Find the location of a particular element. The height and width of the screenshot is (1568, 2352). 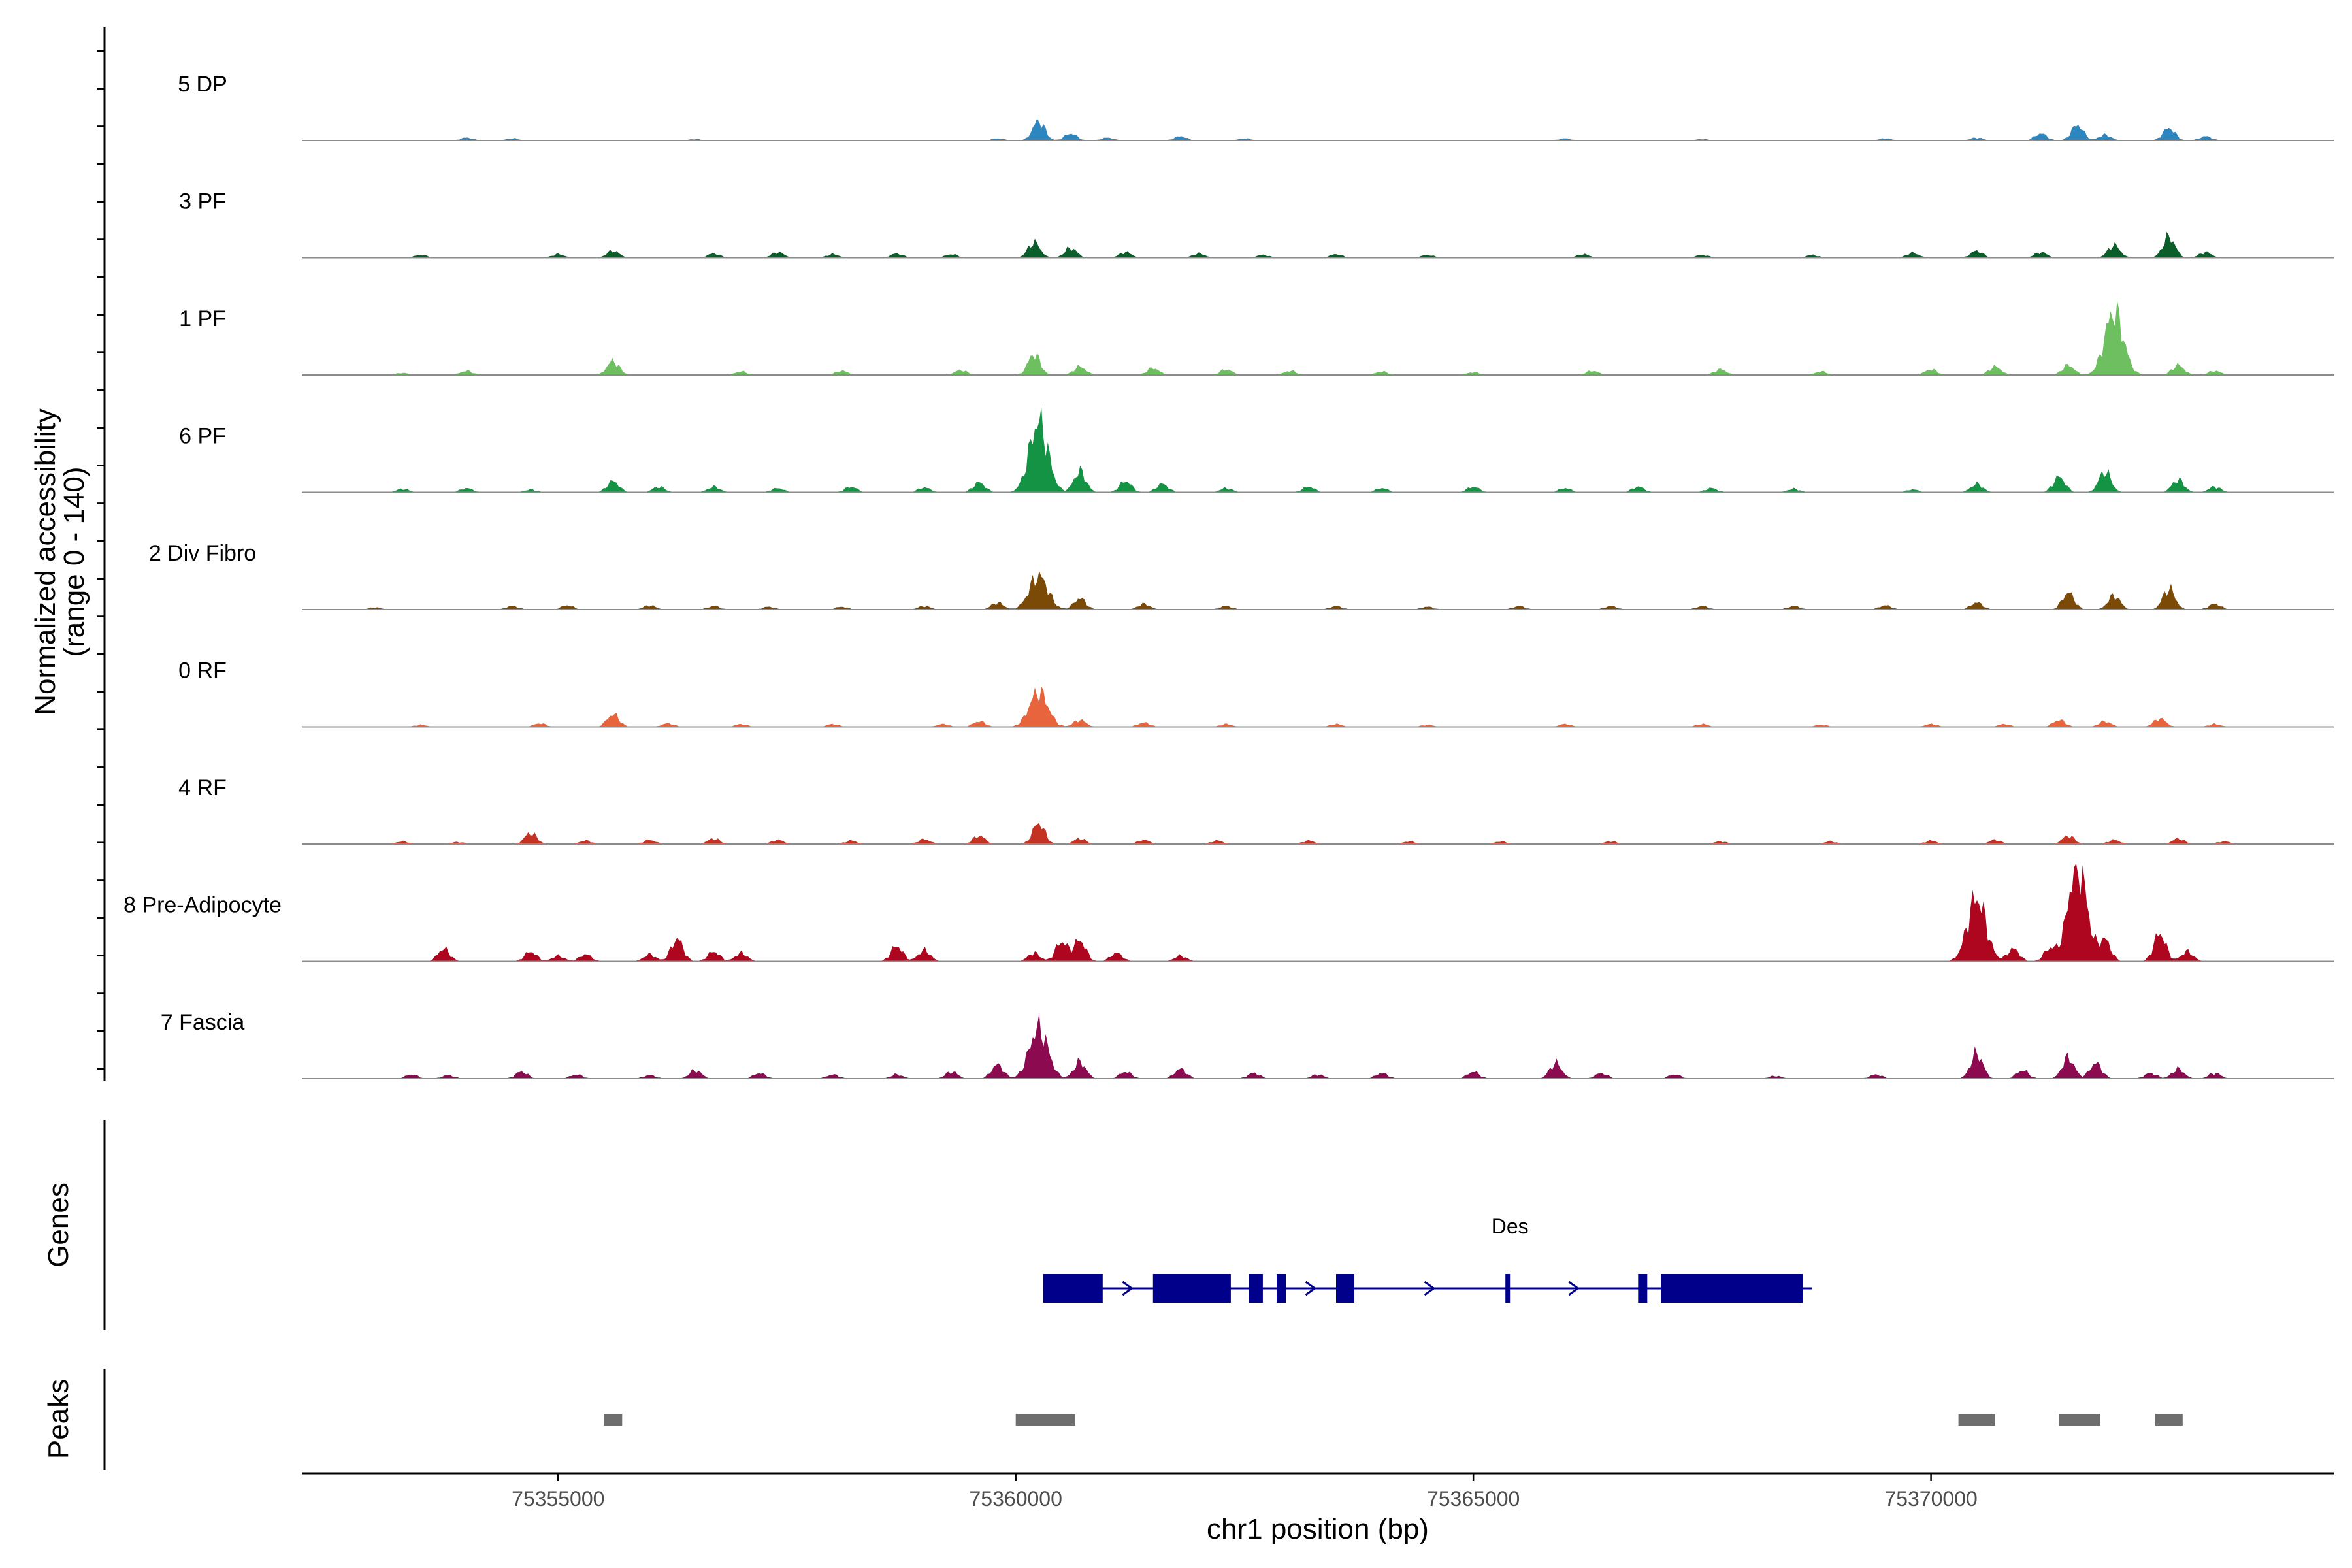

x-tick-label: 75365000 is located at coordinates (1473, 1499).